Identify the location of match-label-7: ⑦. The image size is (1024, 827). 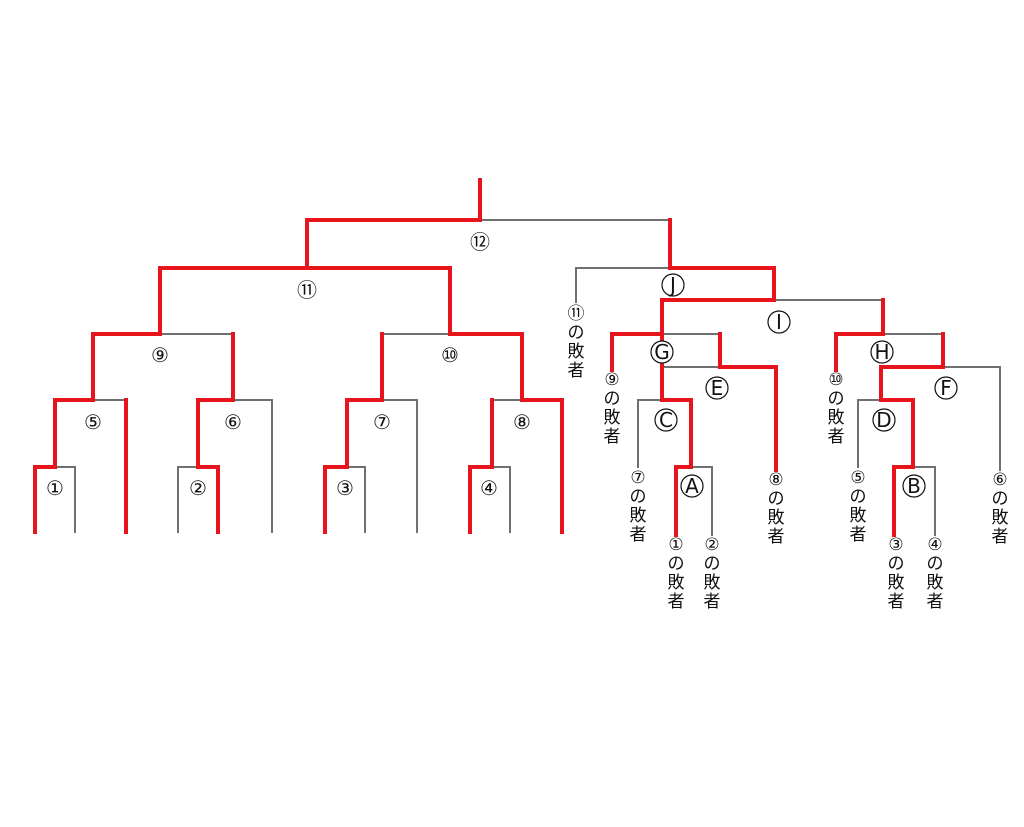
(382, 422).